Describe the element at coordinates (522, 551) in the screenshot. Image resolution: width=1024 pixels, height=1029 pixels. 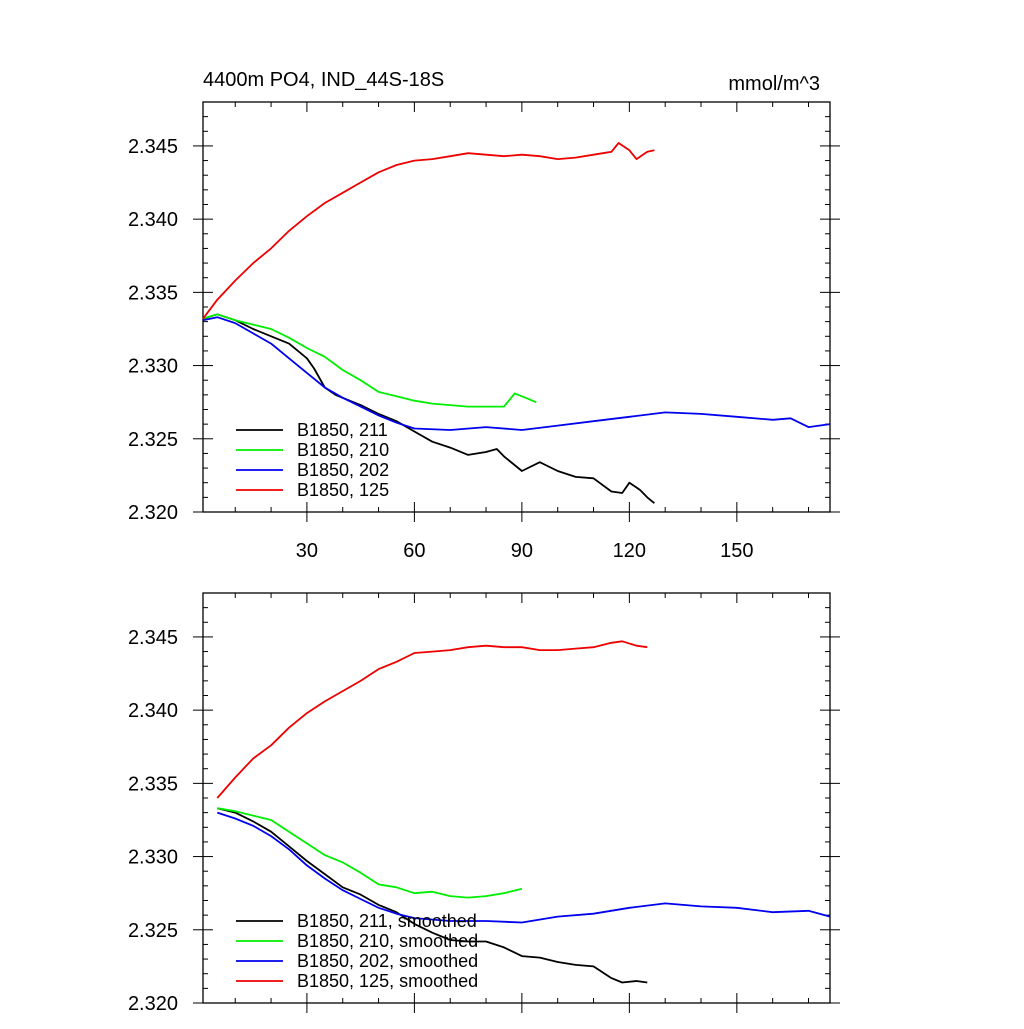
I see `x-tick-label: 90` at that location.